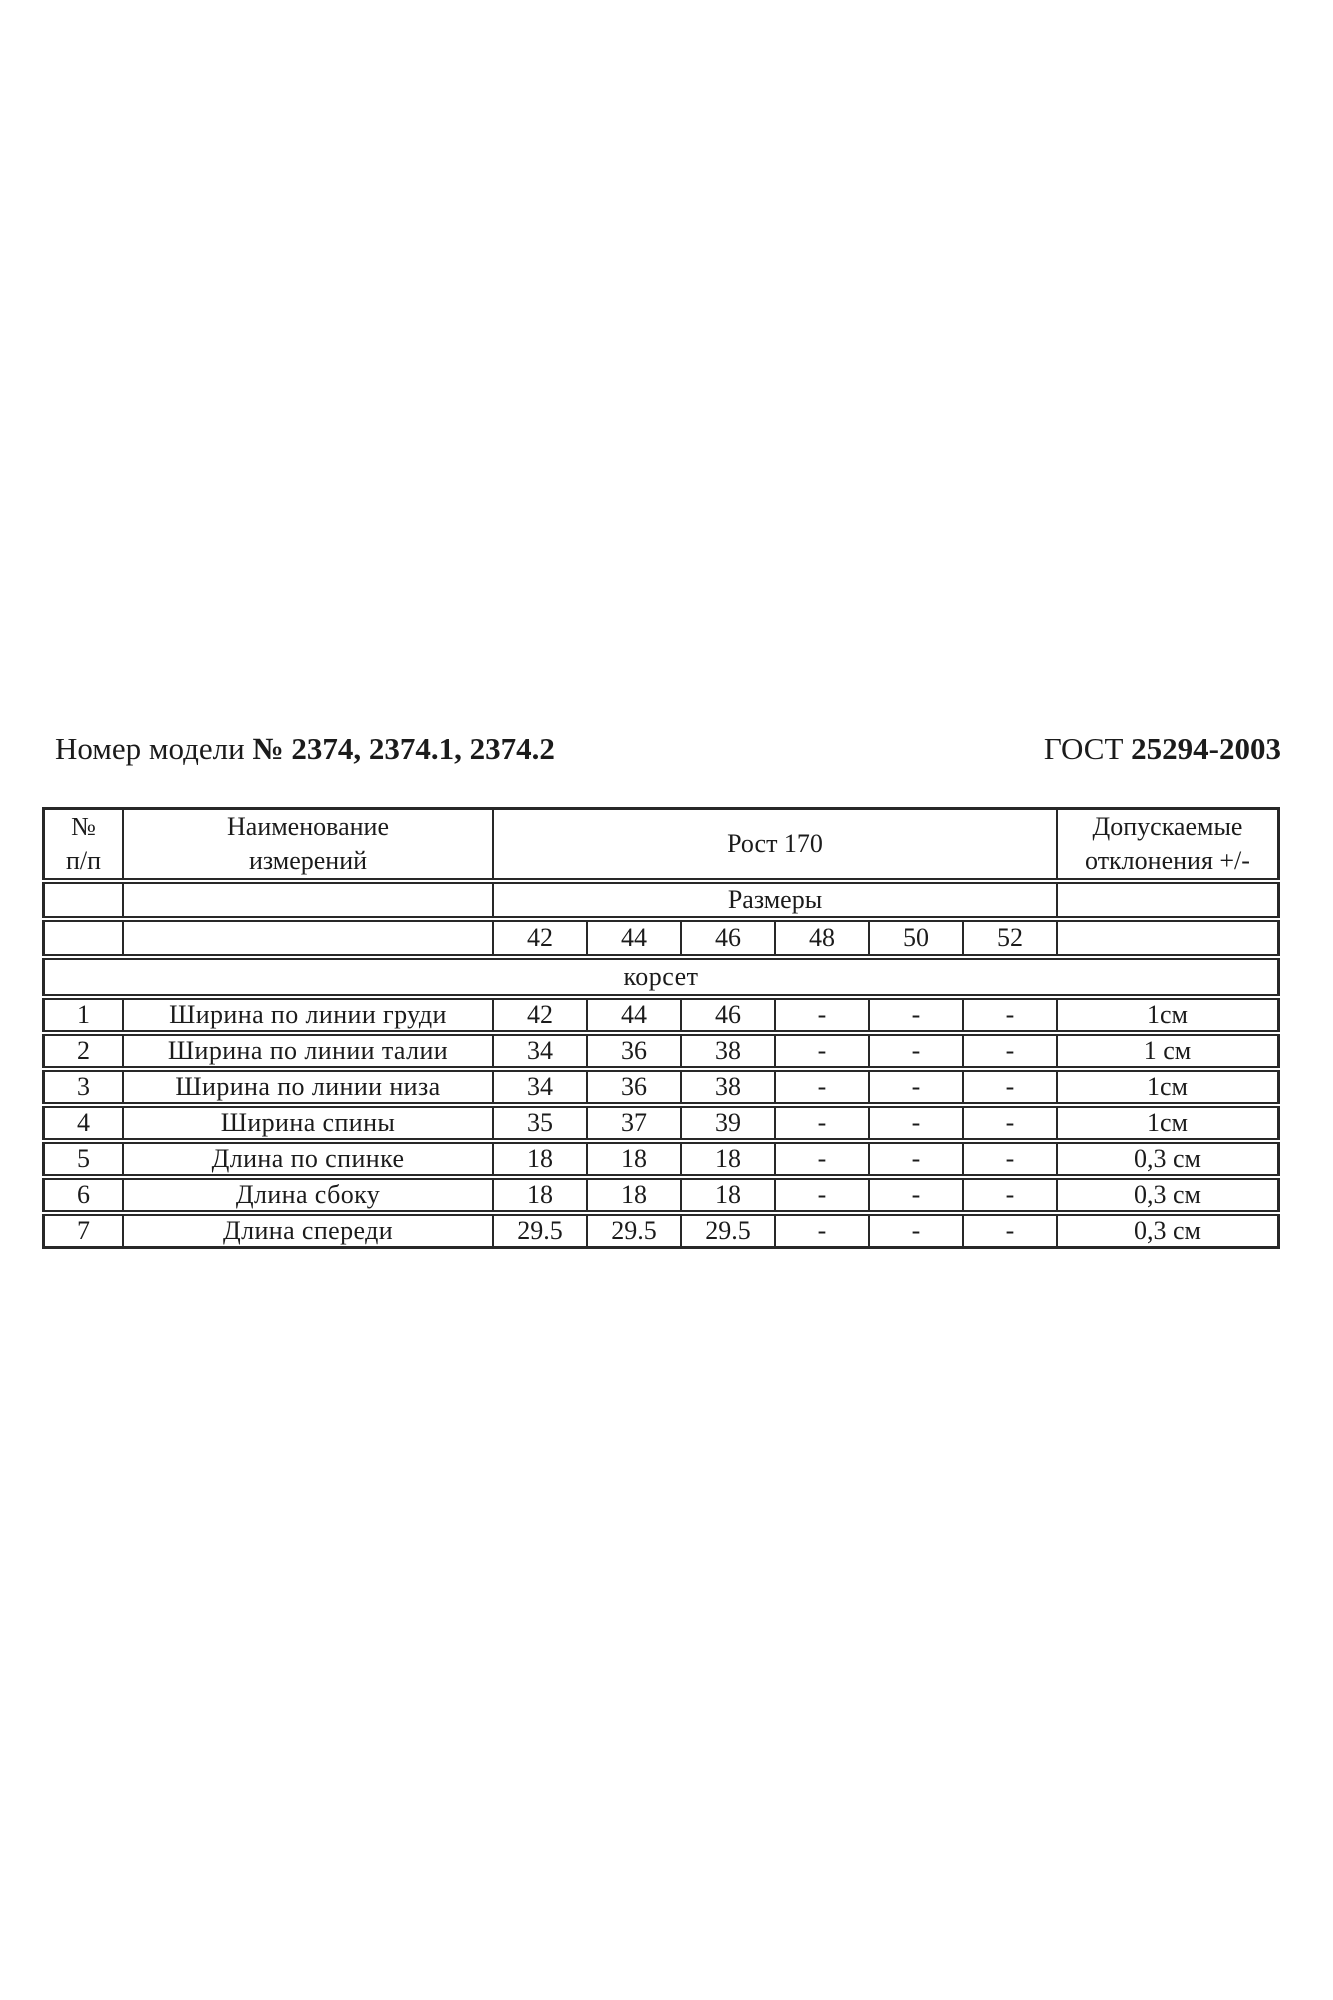 Image resolution: width=1333 pixels, height=2000 pixels. I want to click on table-row: 6 Длина сбоку 18 18 18 - - - 0,3 см, so click(661, 1195).